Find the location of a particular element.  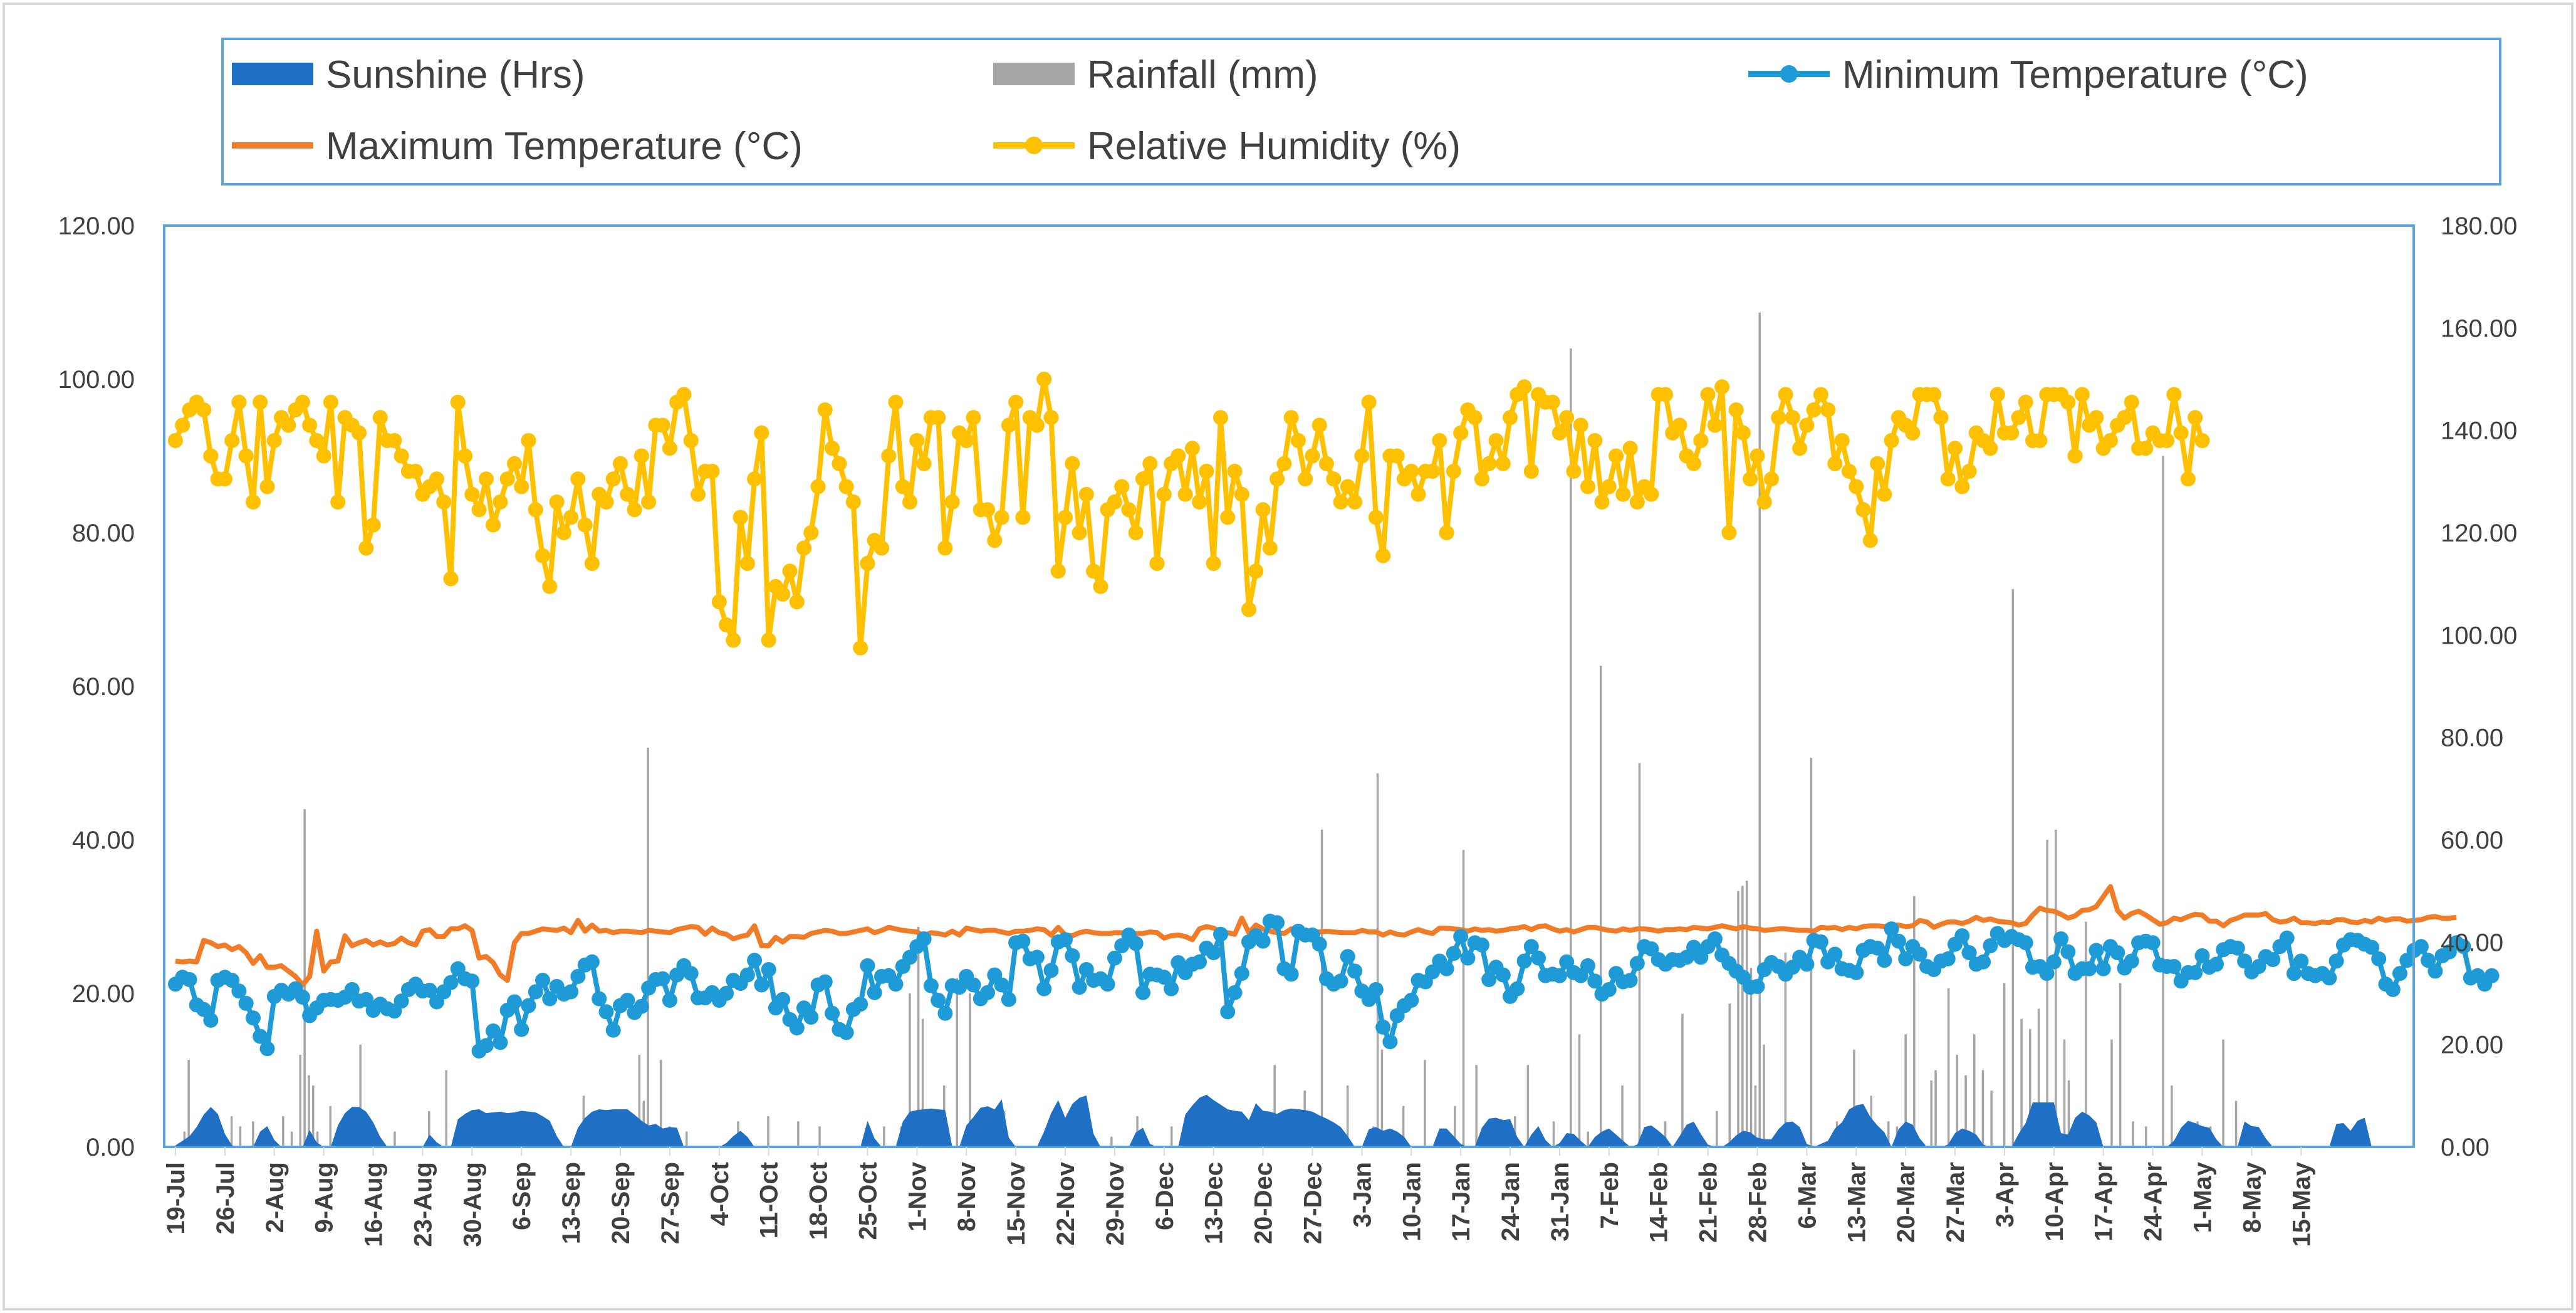

legend-entry-rh: Relative Humidity (%) is located at coordinates (1227, 146).